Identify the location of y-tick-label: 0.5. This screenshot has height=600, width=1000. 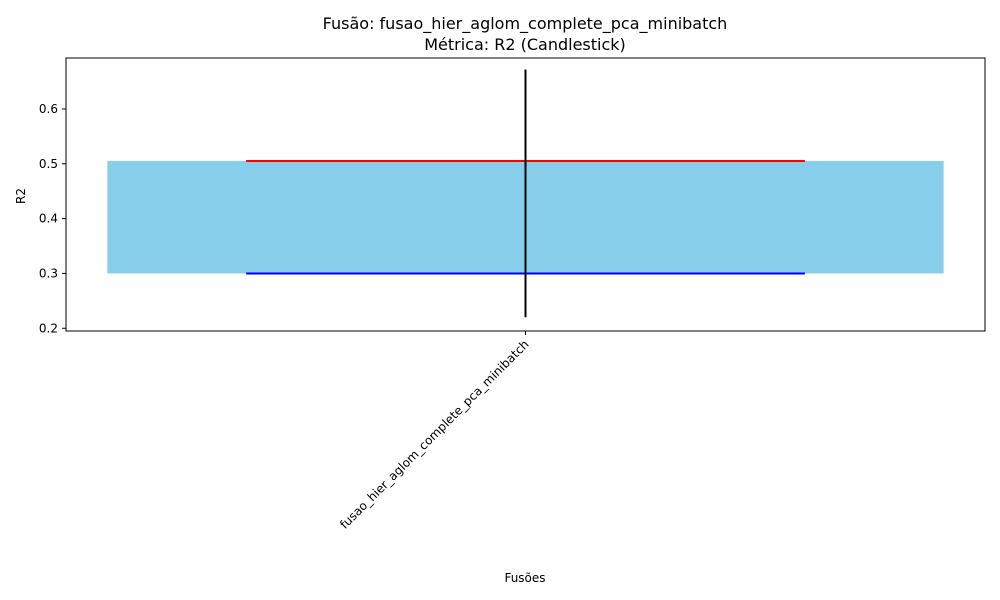
(48, 164).